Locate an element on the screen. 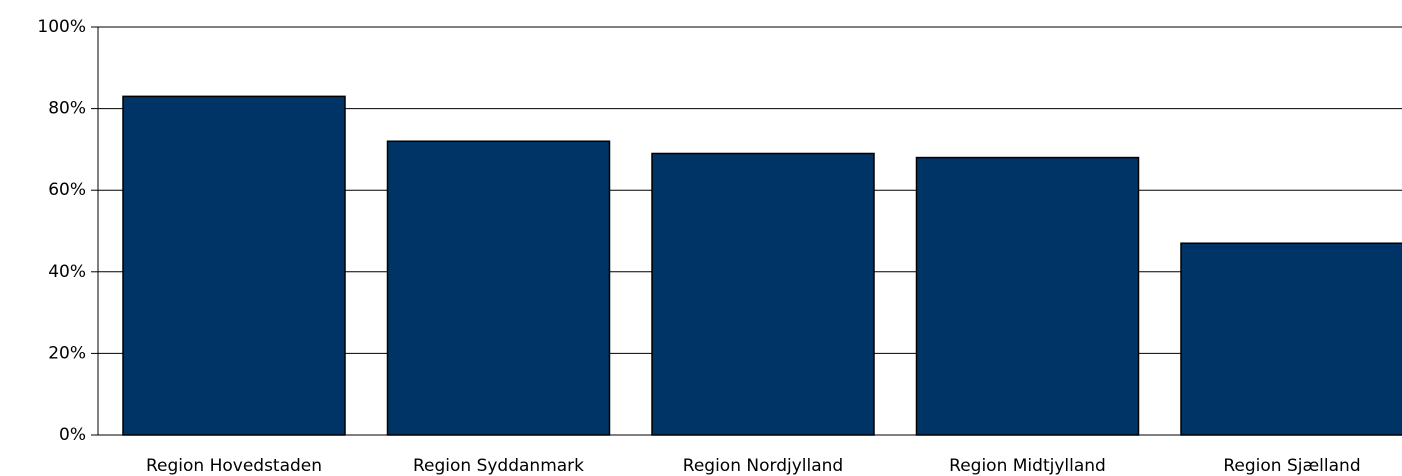  y-tick-label: 40% is located at coordinates (67, 272).